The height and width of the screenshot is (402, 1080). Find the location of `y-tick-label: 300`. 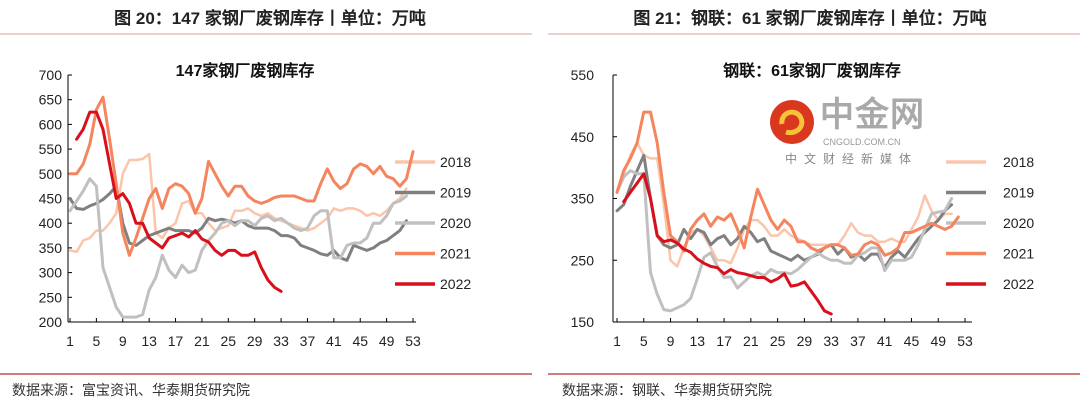

y-tick-label: 300 is located at coordinates (51, 273).